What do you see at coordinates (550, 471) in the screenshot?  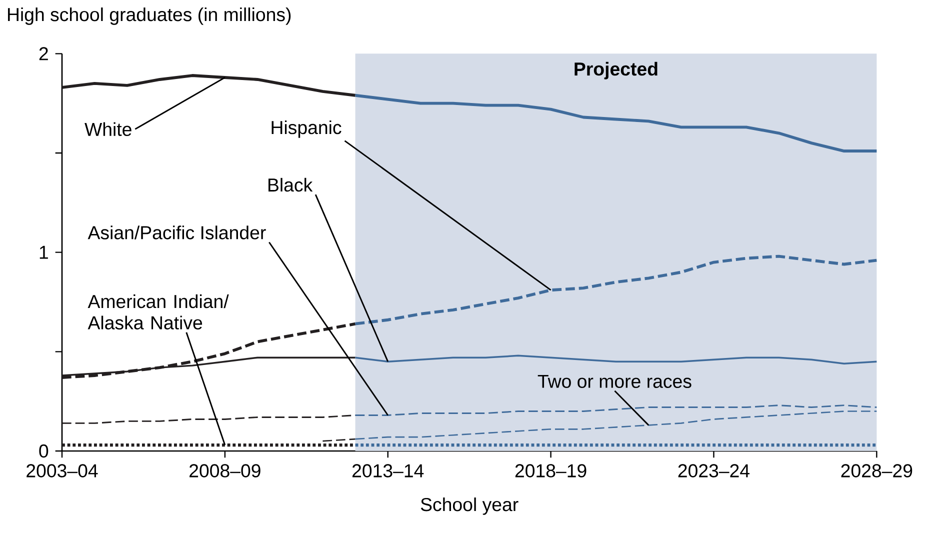 I see `x-tick-label: 2018–19` at bounding box center [550, 471].